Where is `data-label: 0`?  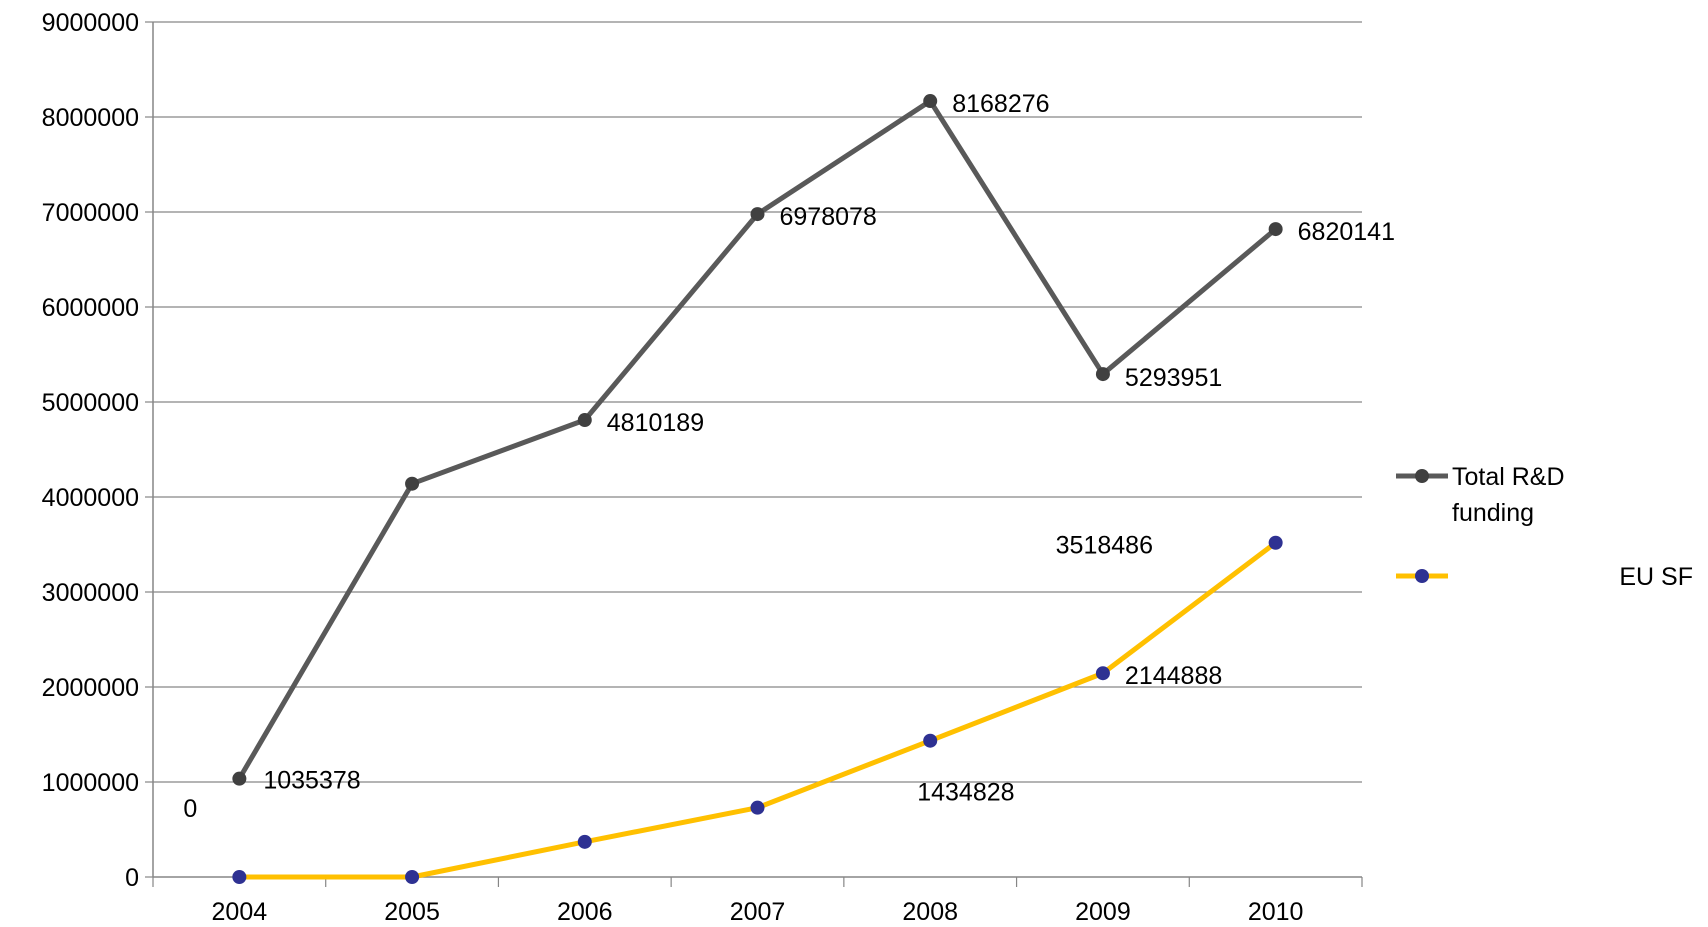
data-label: 0 is located at coordinates (190, 809).